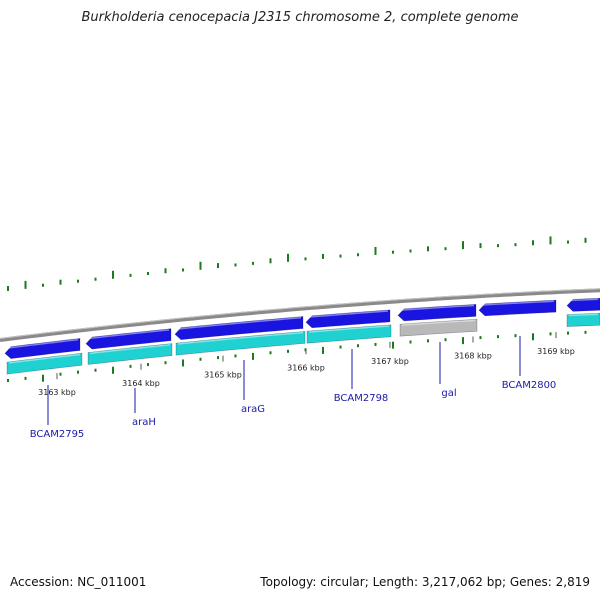 This screenshot has height=600, width=600. I want to click on gene-label: gal, so click(448, 393).